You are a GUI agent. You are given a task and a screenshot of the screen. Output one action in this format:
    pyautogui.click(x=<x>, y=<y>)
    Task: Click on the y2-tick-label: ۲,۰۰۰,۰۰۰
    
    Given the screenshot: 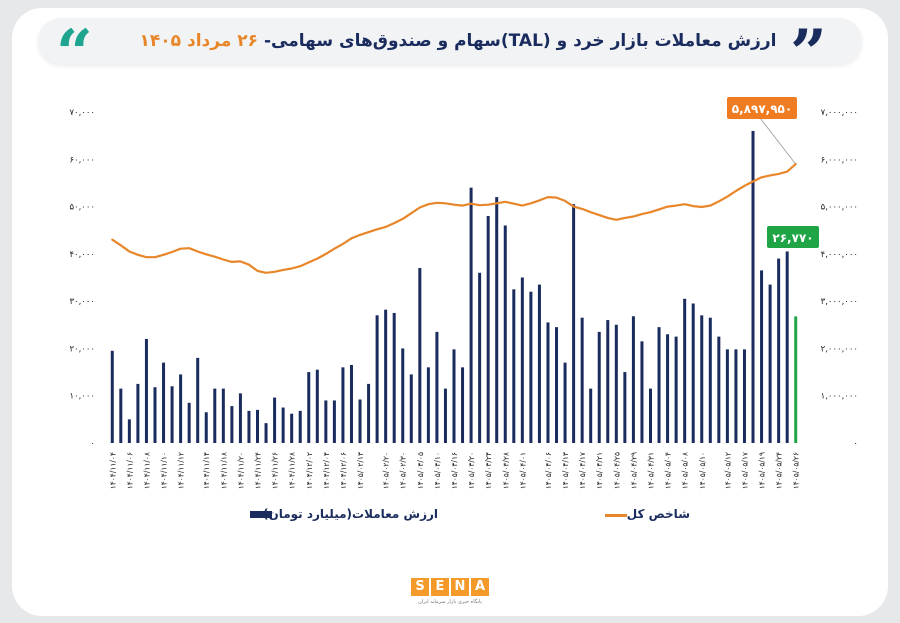 What is the action you would take?
    pyautogui.click(x=839, y=349)
    